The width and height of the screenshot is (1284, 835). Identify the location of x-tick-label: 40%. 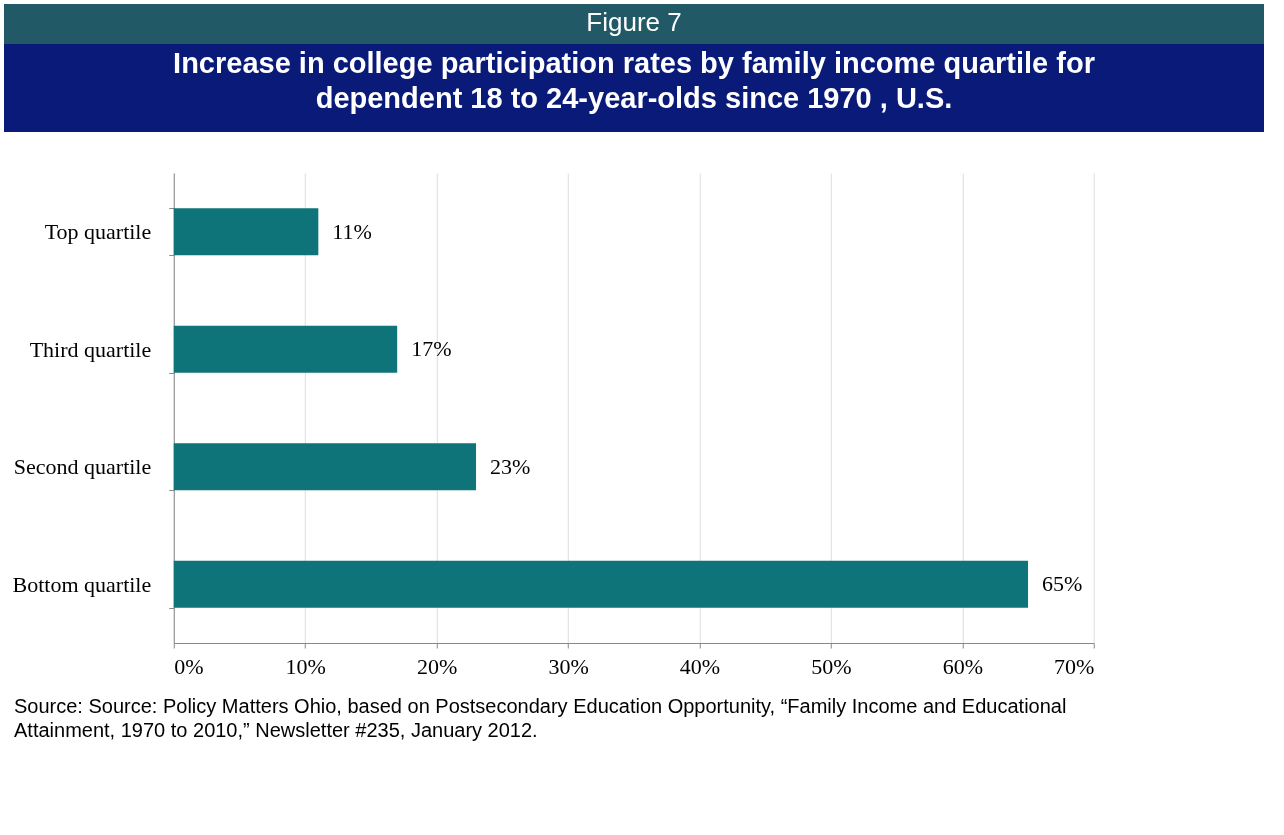
(700, 666).